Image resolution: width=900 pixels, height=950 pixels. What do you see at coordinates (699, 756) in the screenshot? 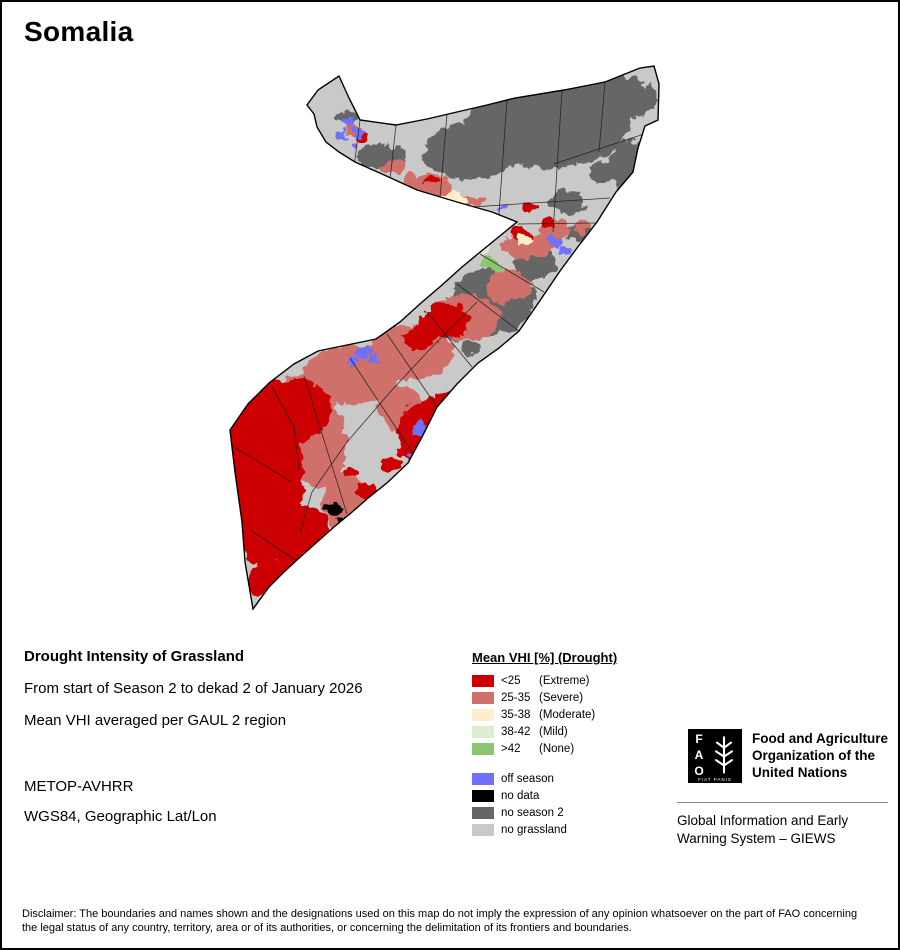
I see `fao-logo-letters: FAO` at bounding box center [699, 756].